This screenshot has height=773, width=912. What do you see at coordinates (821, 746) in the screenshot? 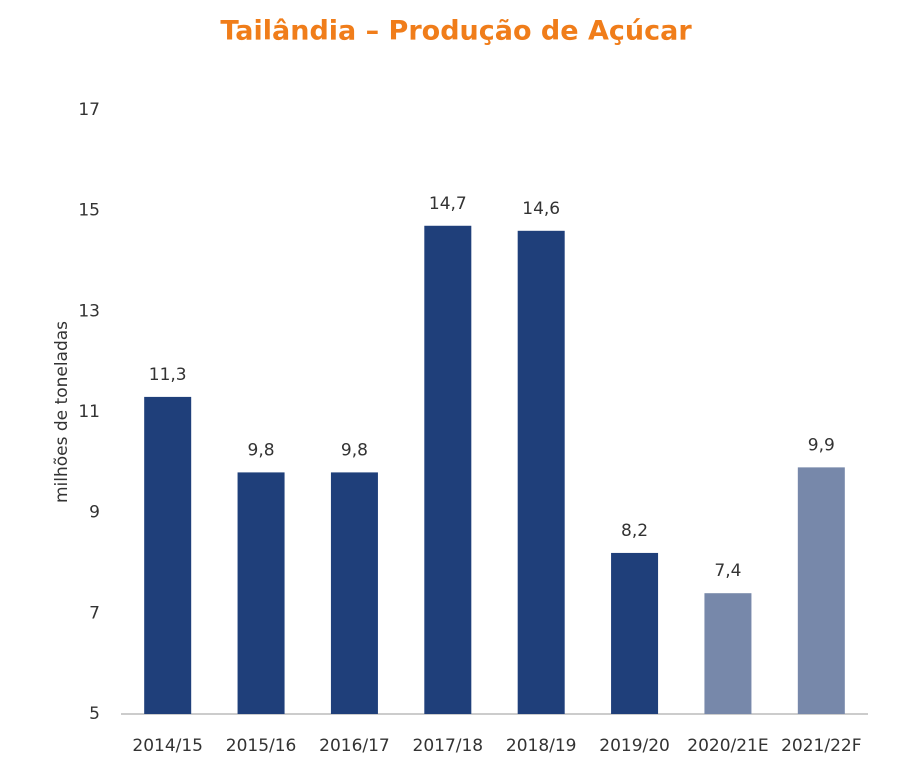
I see `x-tick-label: 2021/22F` at bounding box center [821, 746].